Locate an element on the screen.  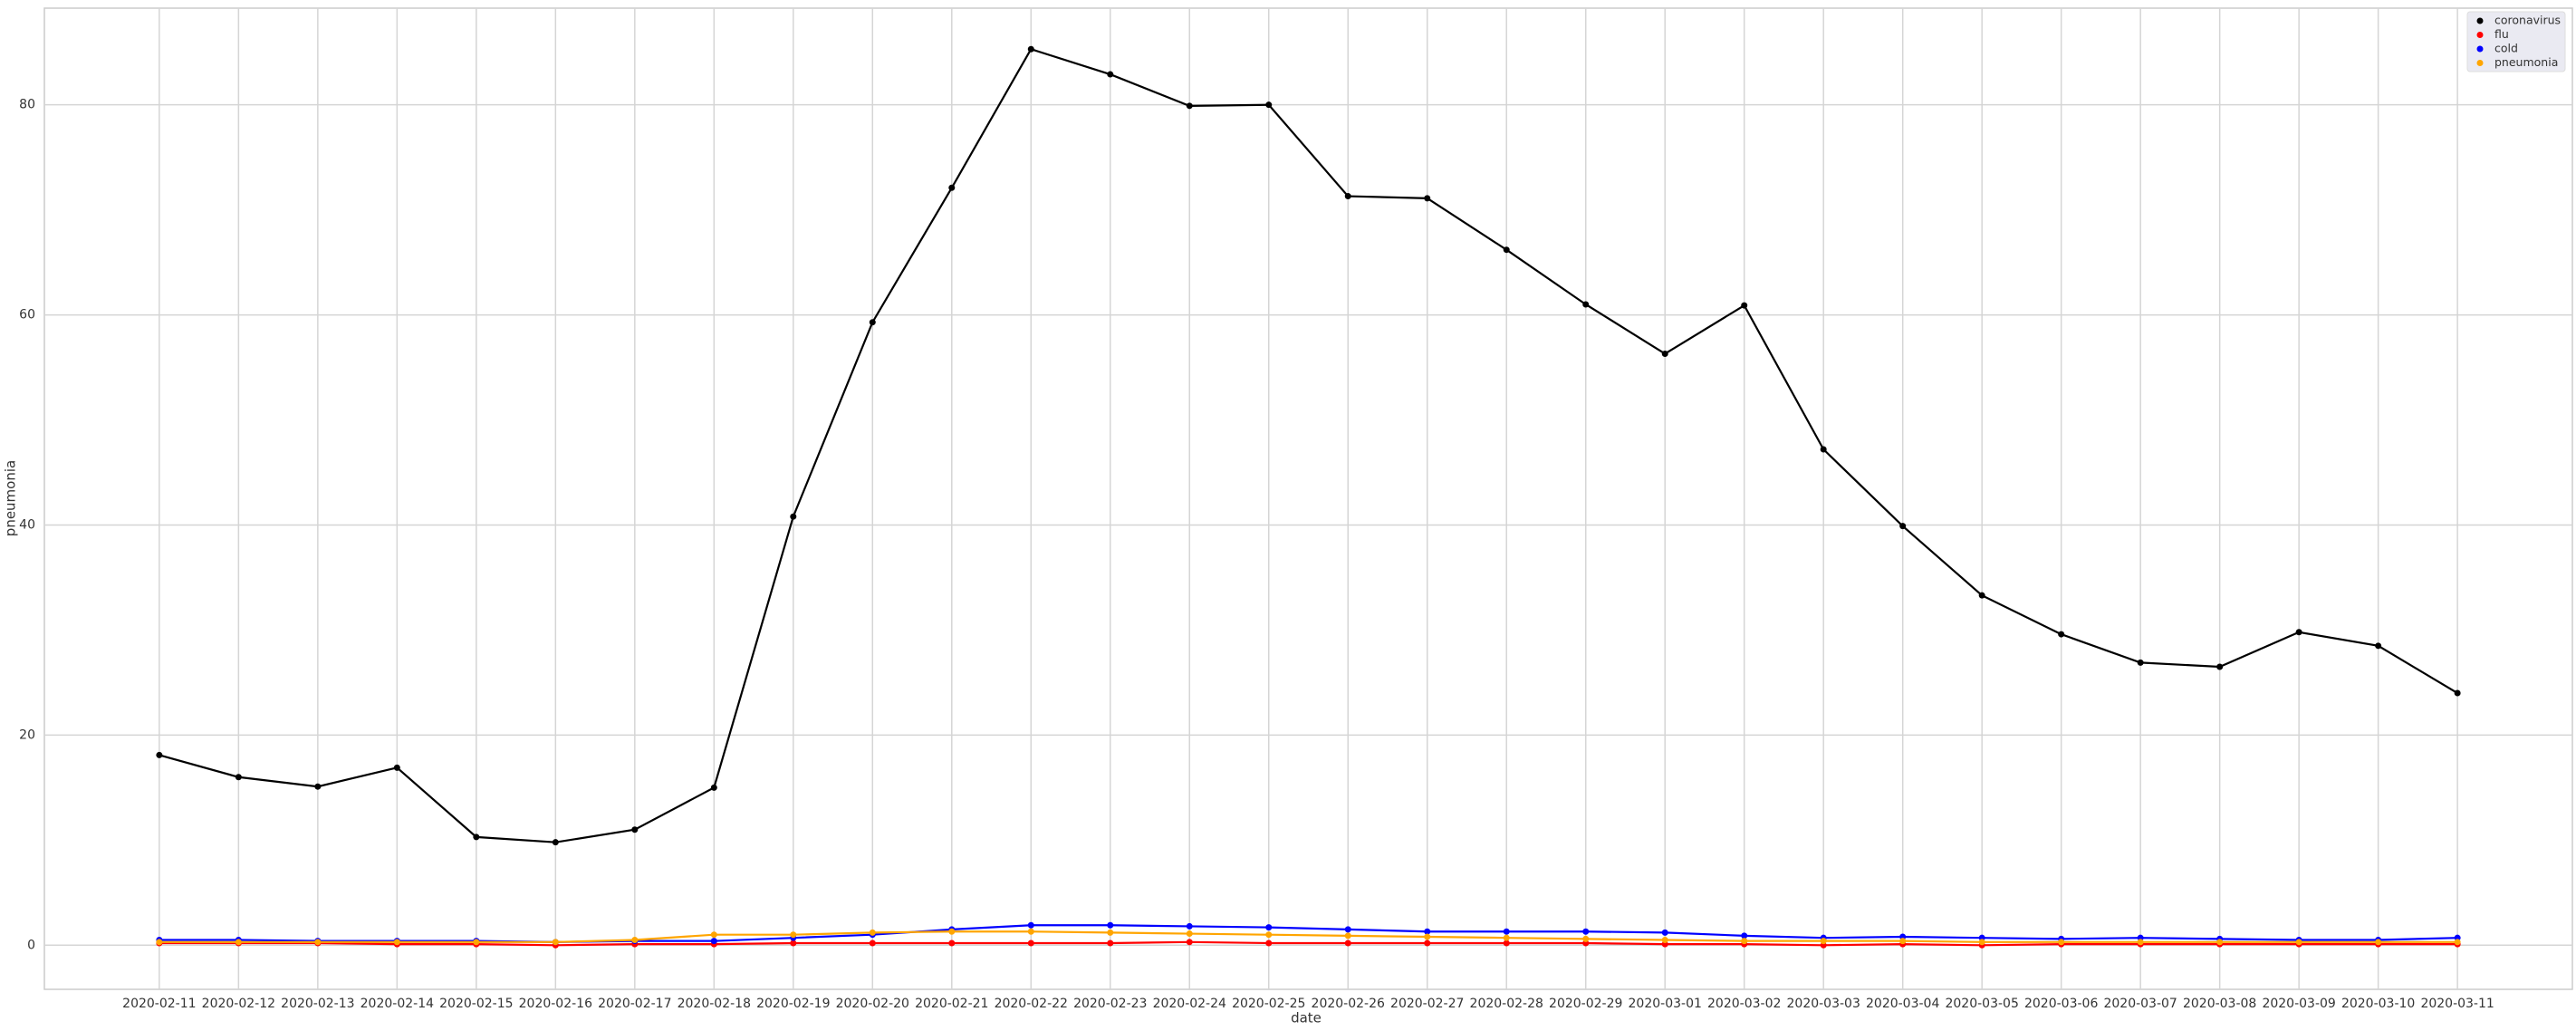
x-tick-label: 2020-03-03 is located at coordinates (1823, 1004).